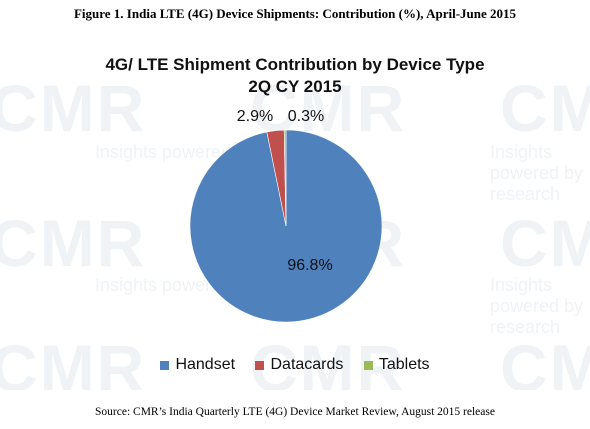  What do you see at coordinates (404, 364) in the screenshot?
I see `legend-label-tablets: Tablets` at bounding box center [404, 364].